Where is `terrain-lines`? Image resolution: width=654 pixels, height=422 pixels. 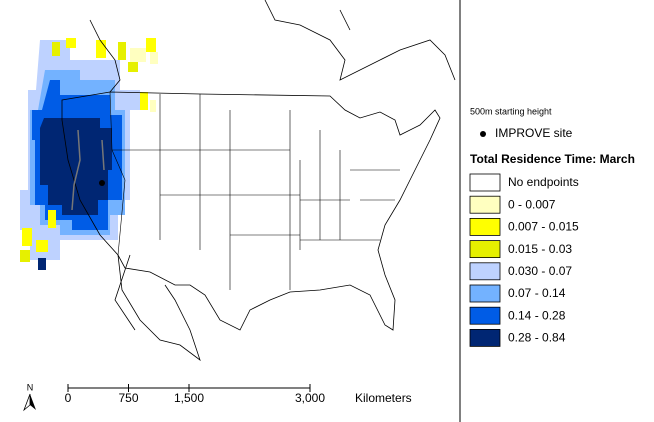 terrain-lines is located at coordinates (88, 170).